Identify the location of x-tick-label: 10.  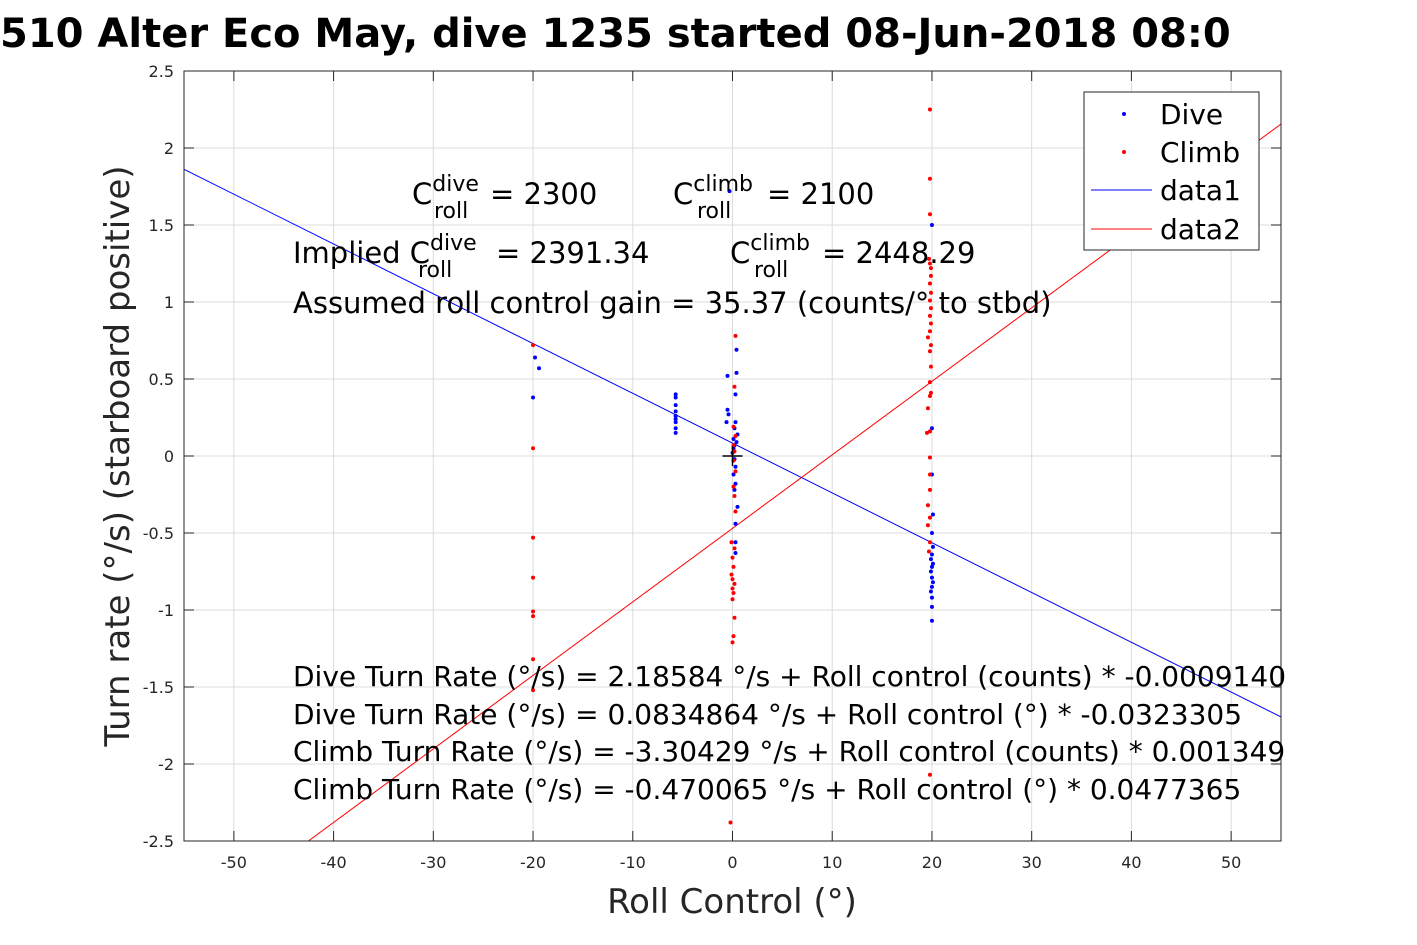
(832, 862).